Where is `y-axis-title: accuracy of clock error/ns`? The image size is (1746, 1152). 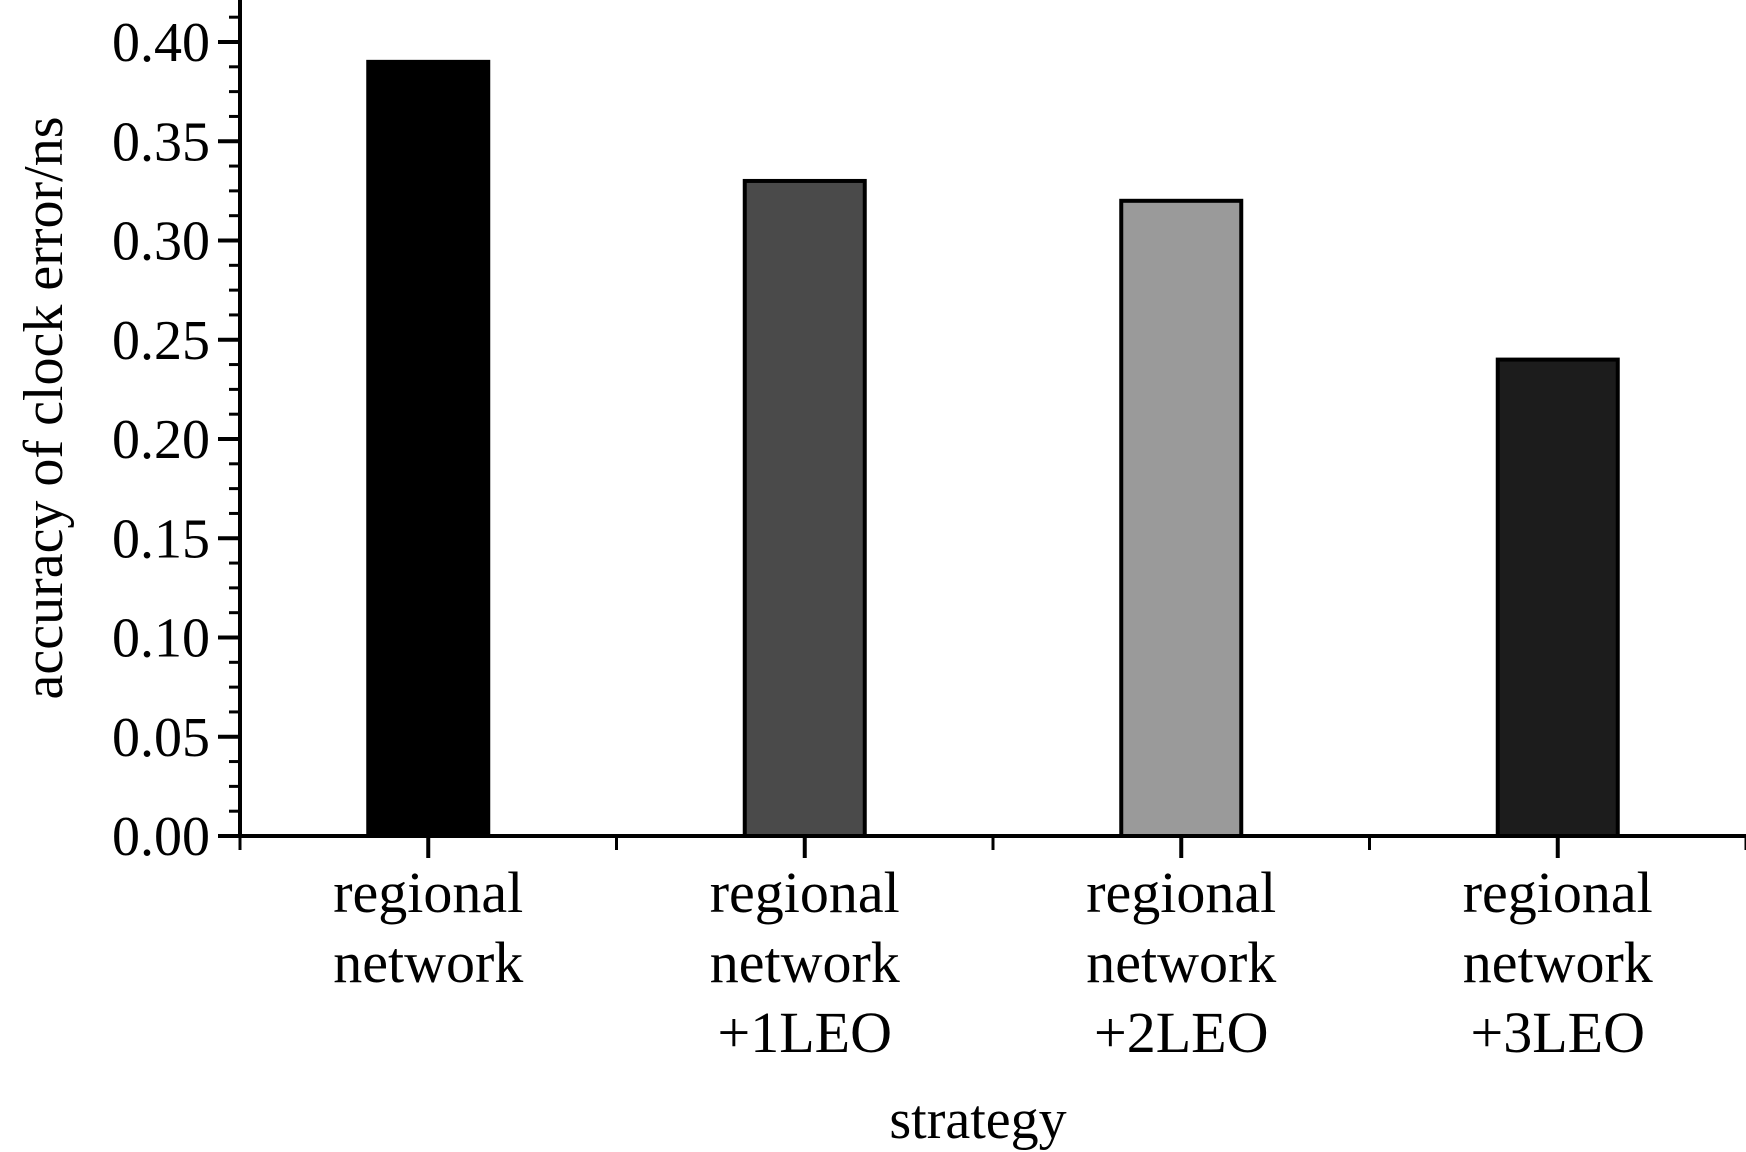 y-axis-title: accuracy of clock error/ns is located at coordinates (44, 408).